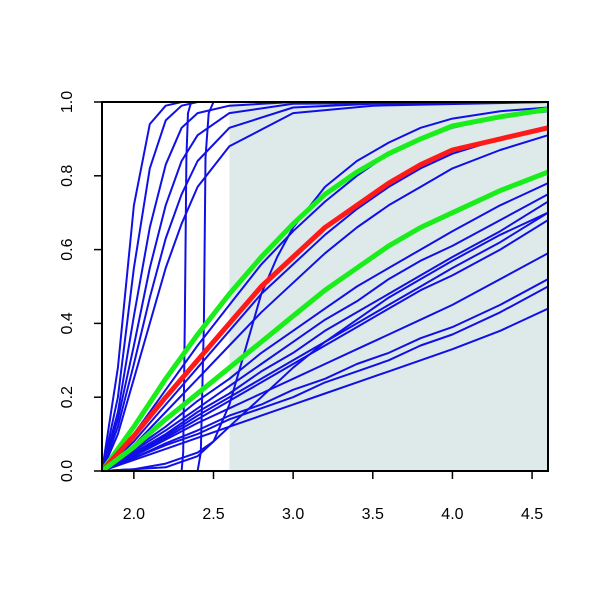  Describe the element at coordinates (134, 514) in the screenshot. I see `x-tick-label: 2.0` at that location.